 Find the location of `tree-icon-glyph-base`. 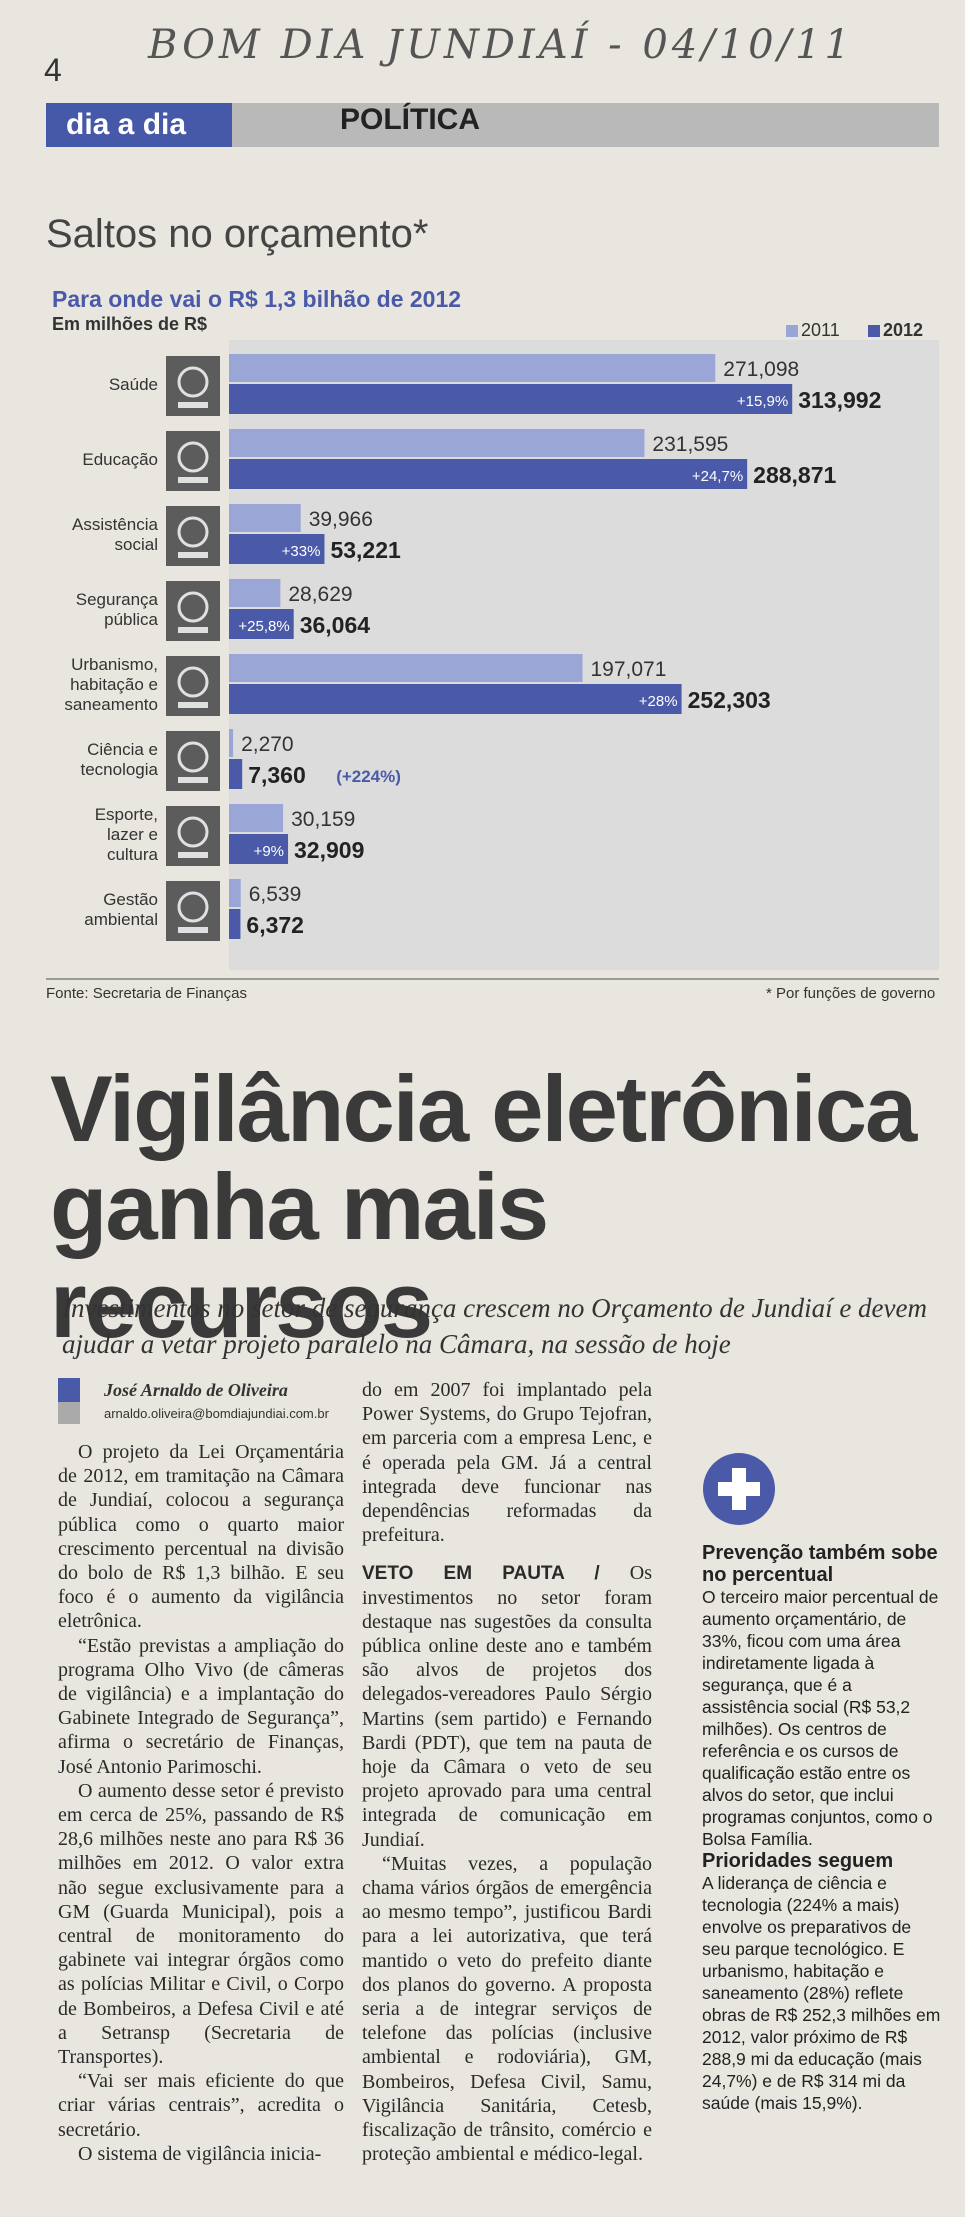

tree-icon-glyph-base is located at coordinates (193, 930).